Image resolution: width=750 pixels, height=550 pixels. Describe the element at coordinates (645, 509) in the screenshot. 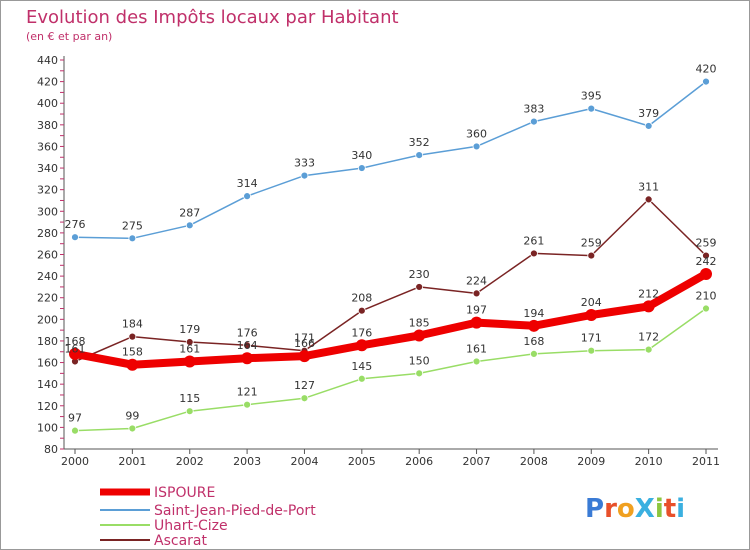

I see `logo-letter: X` at that location.